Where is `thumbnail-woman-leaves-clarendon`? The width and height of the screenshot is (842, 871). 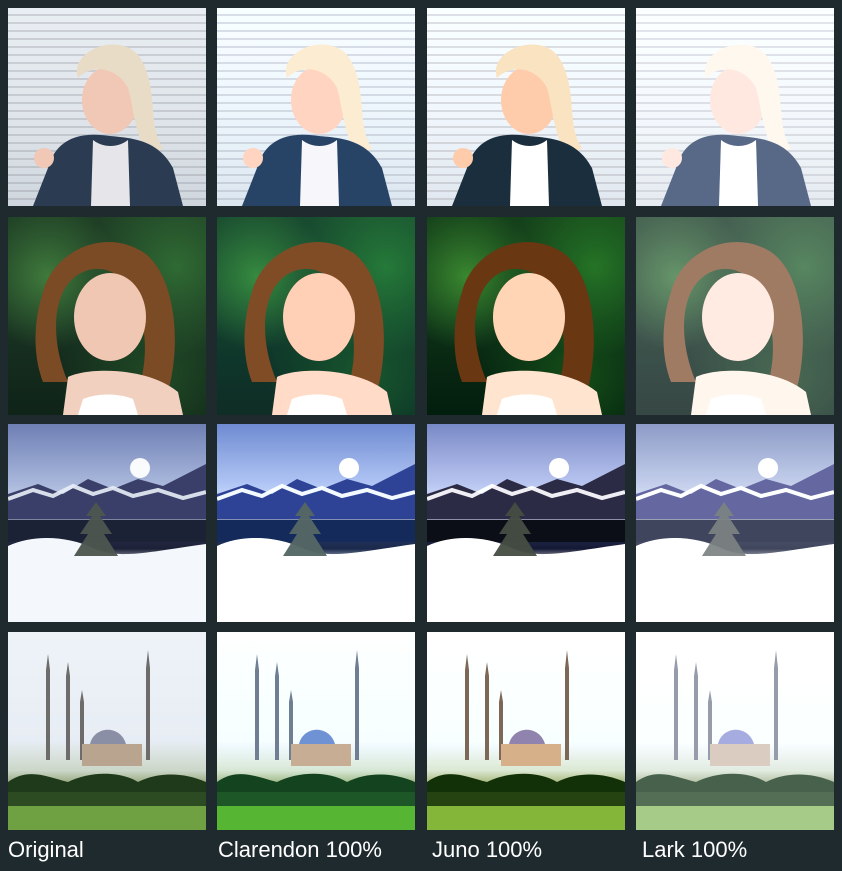
thumbnail-woman-leaves-clarendon is located at coordinates (316, 316).